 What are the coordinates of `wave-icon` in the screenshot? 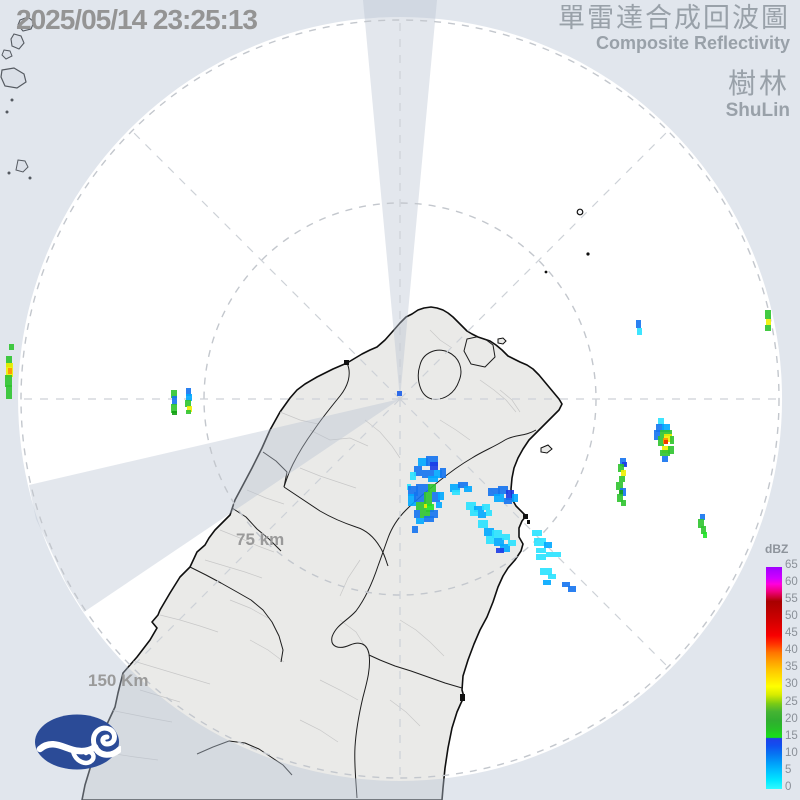 It's located at (78, 745).